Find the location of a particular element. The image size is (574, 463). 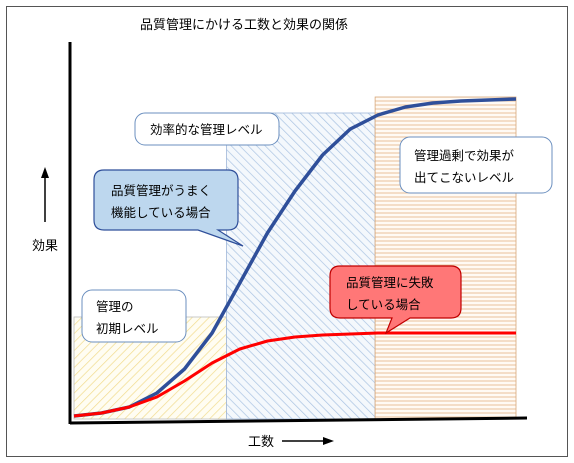

x-axis is located at coordinates (298, 420).